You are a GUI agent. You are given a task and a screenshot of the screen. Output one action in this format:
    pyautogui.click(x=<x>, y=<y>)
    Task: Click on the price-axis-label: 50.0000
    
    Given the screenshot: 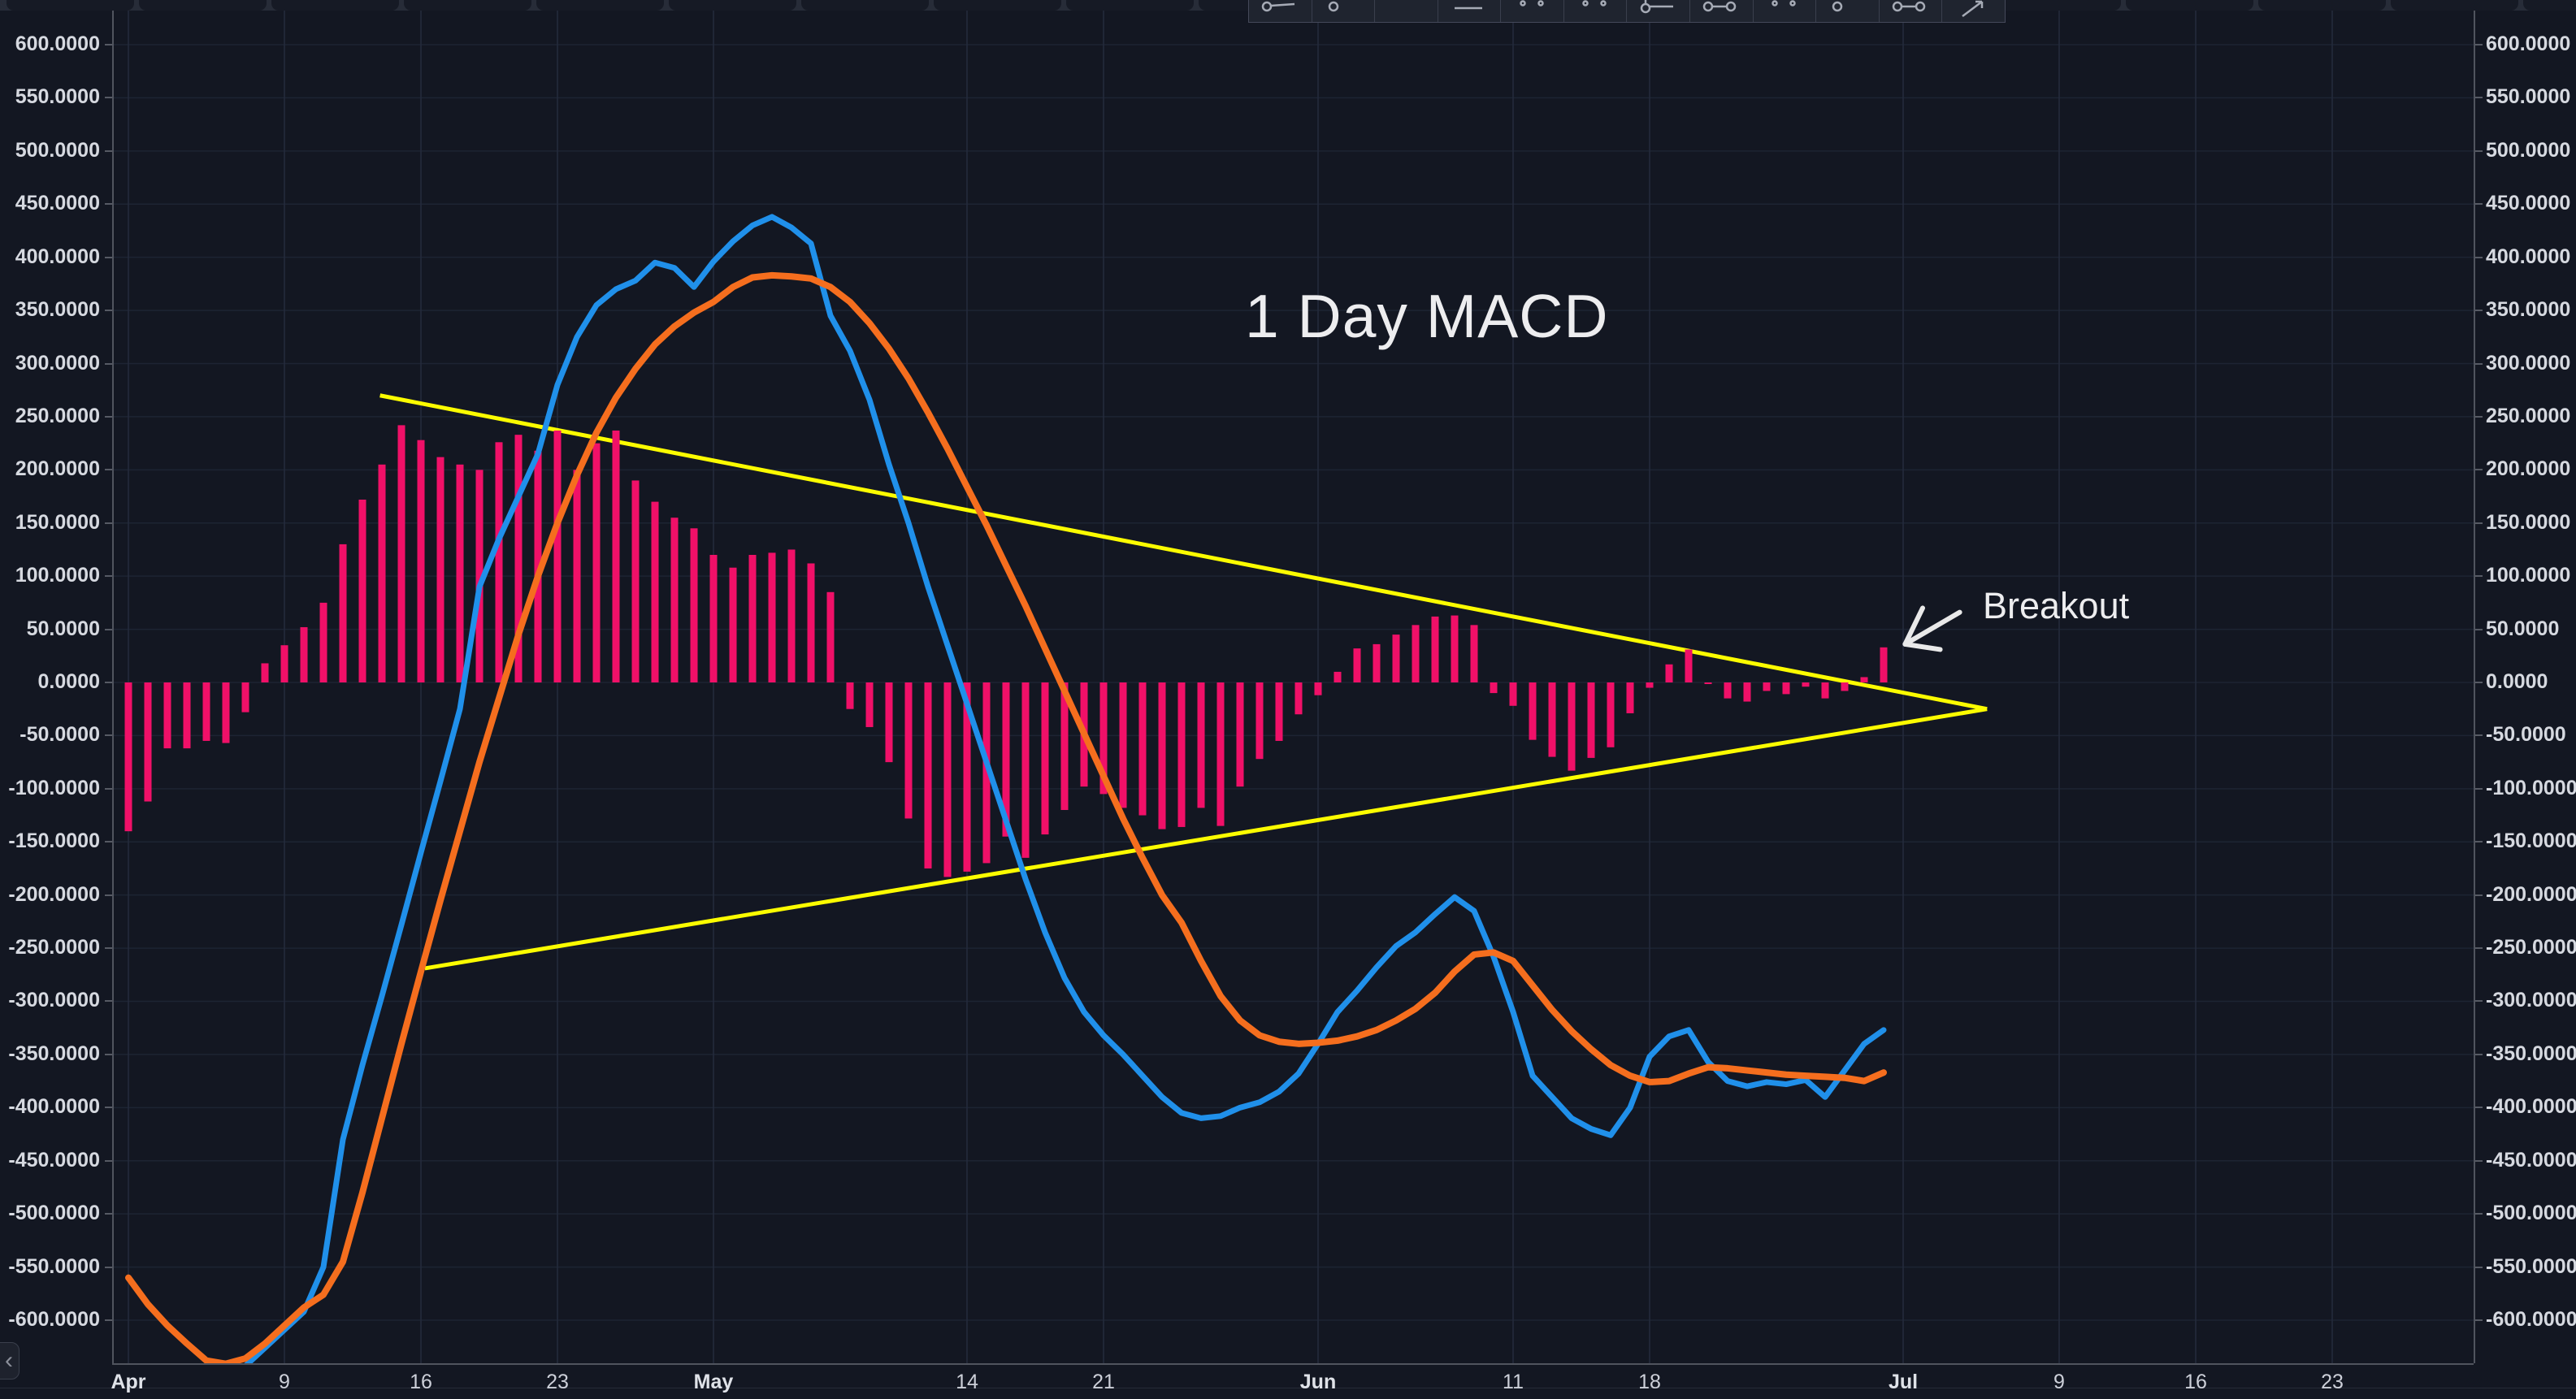 What is the action you would take?
    pyautogui.click(x=2523, y=628)
    